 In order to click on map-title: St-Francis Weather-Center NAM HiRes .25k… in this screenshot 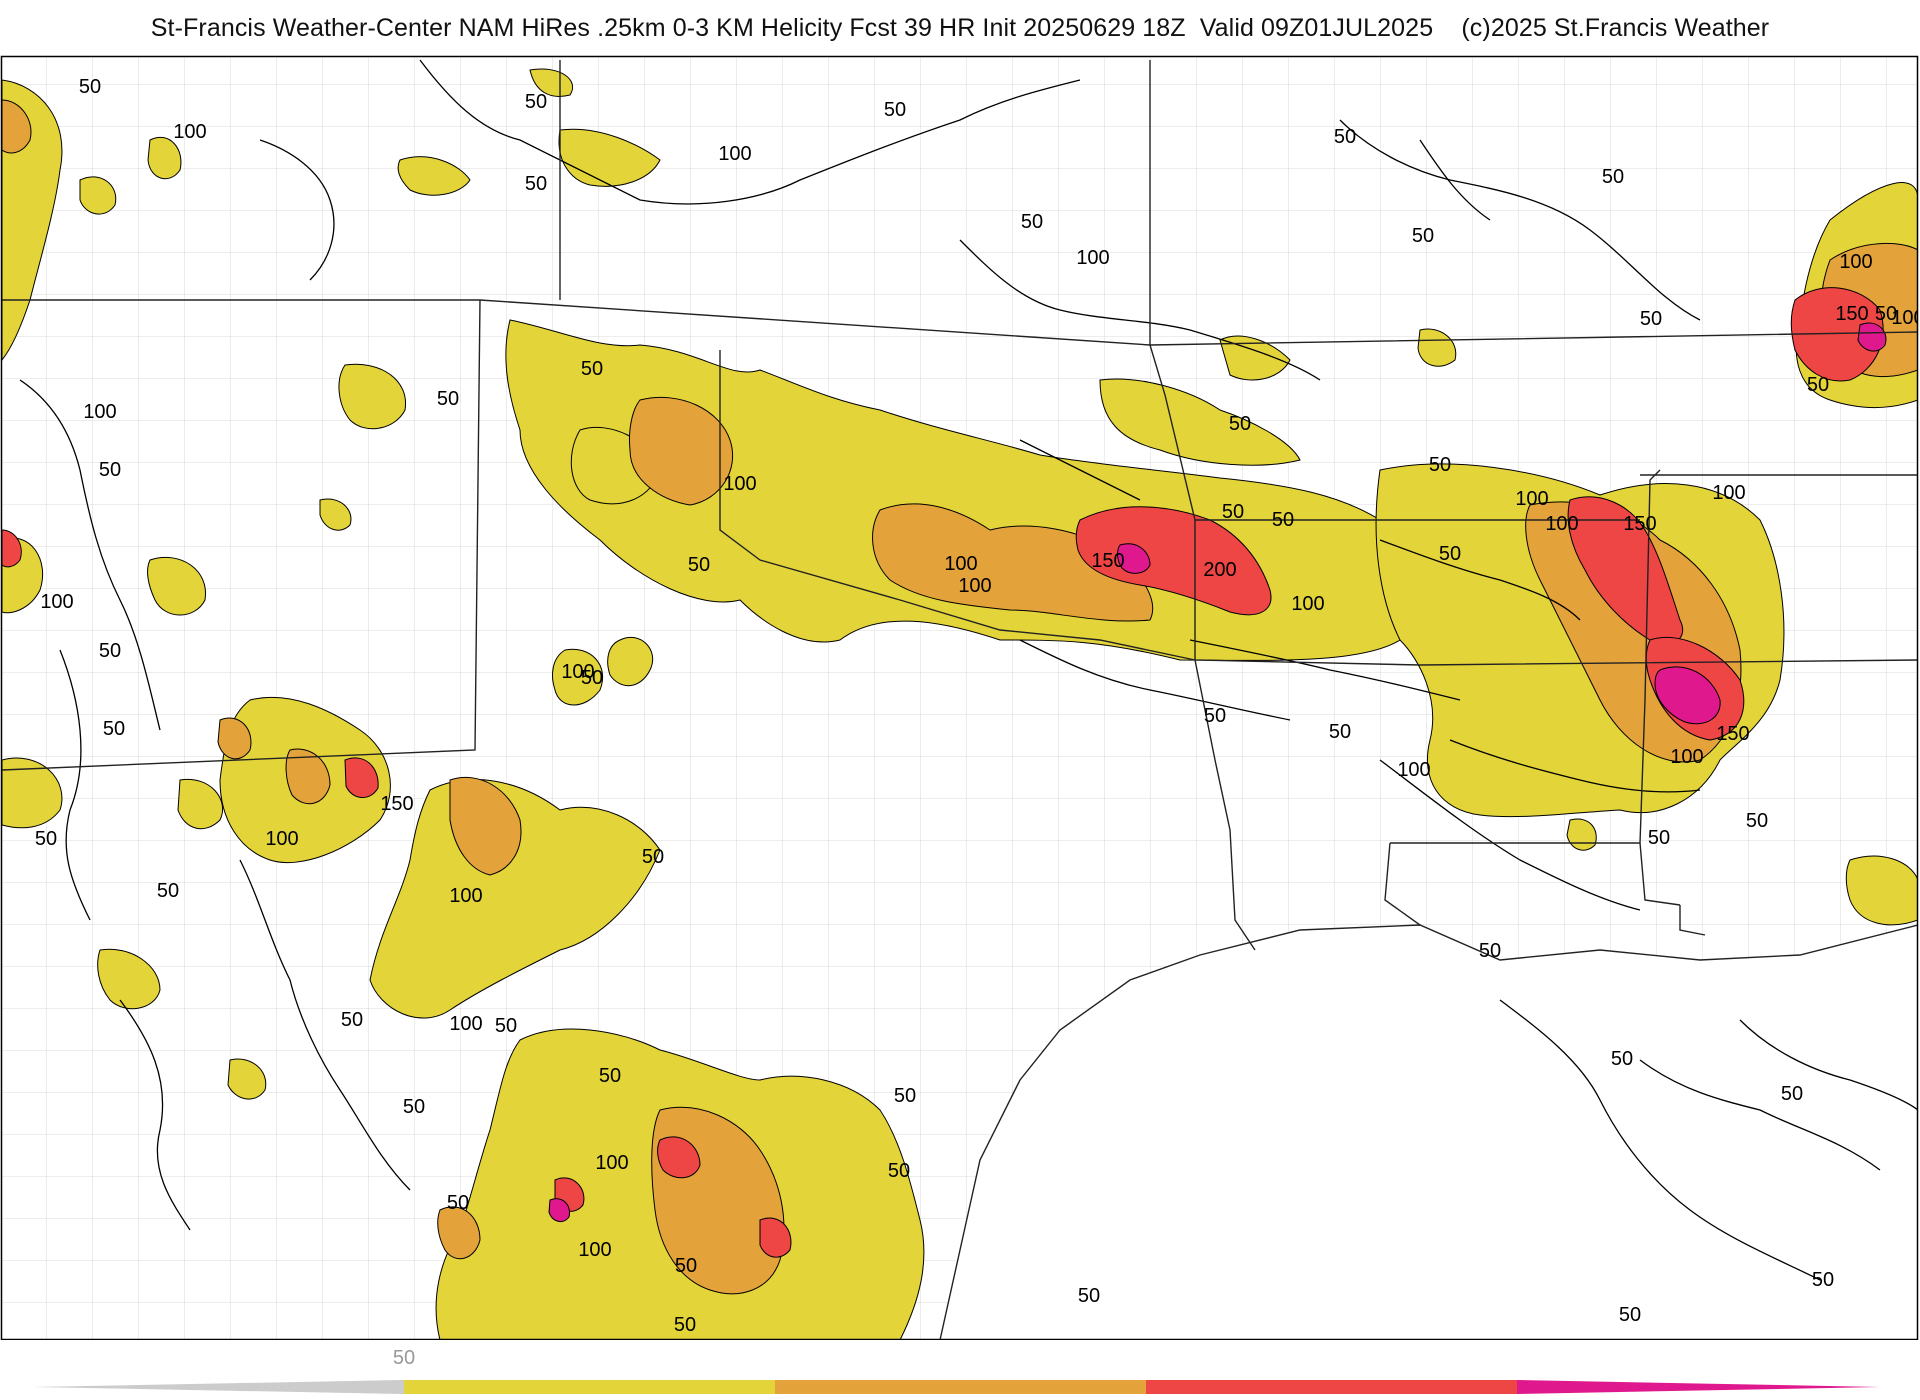, I will do `click(960, 28)`.